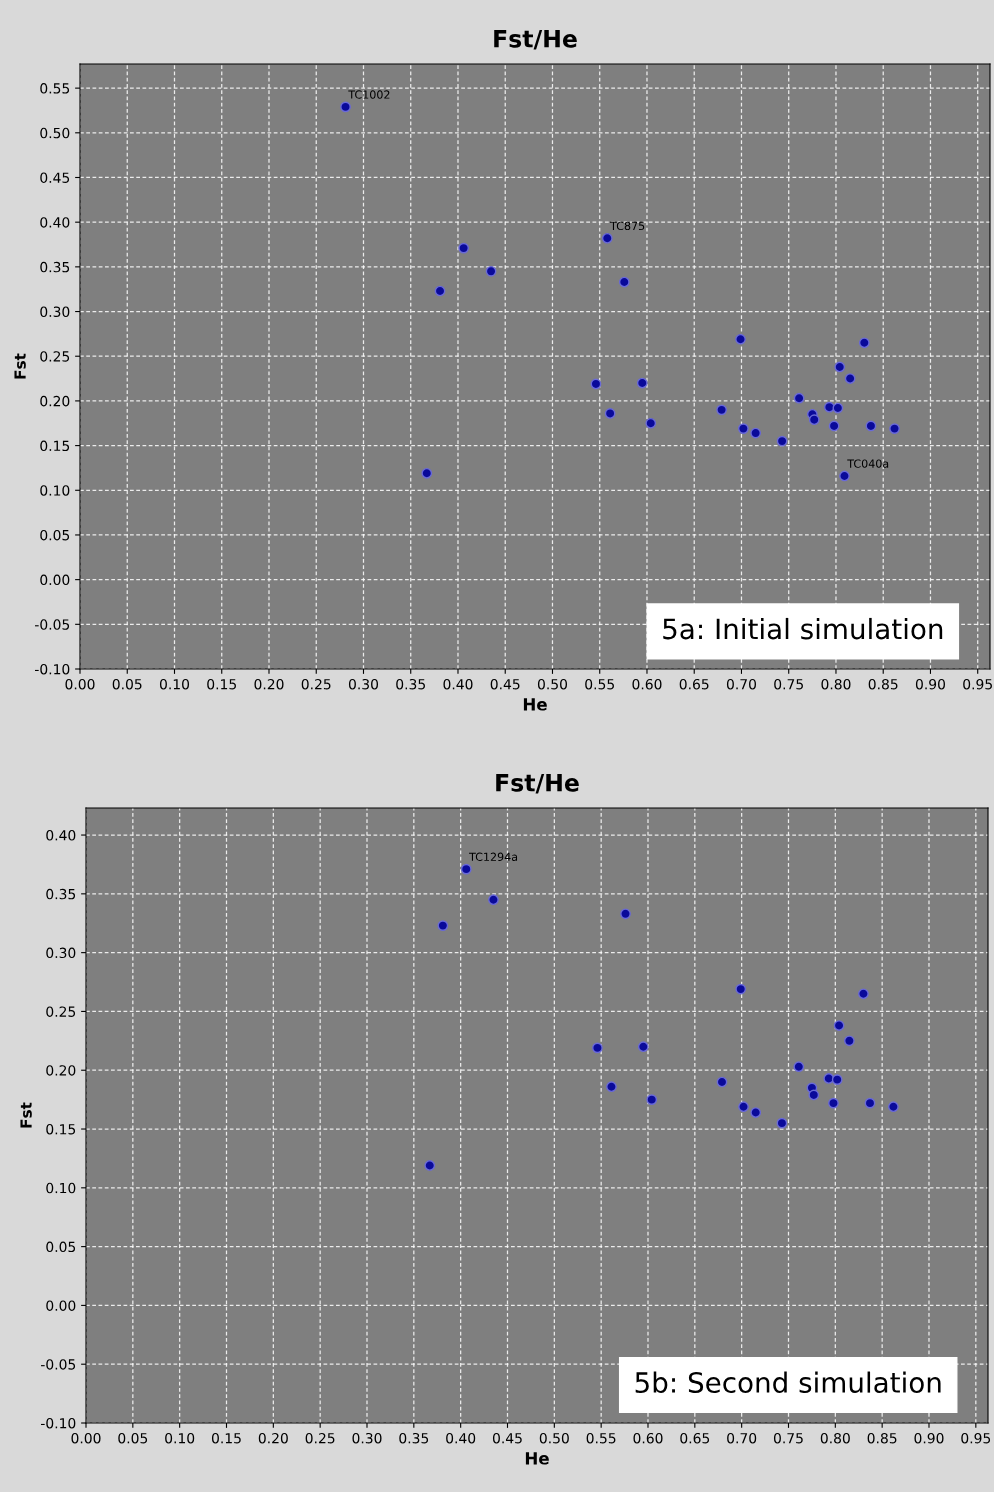 The image size is (994, 1492). I want to click on y-tick-label: 0.20, so click(61, 1070).